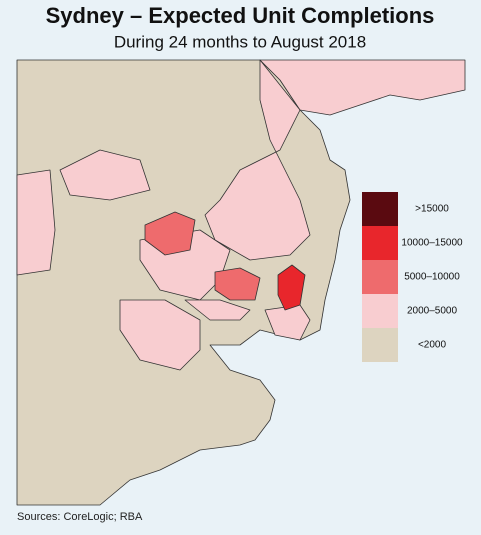  I want to click on region-west, so click(36, 222).